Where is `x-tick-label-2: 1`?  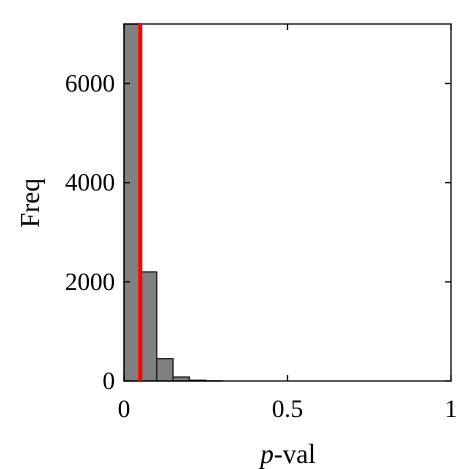 x-tick-label-2: 1 is located at coordinates (451, 409).